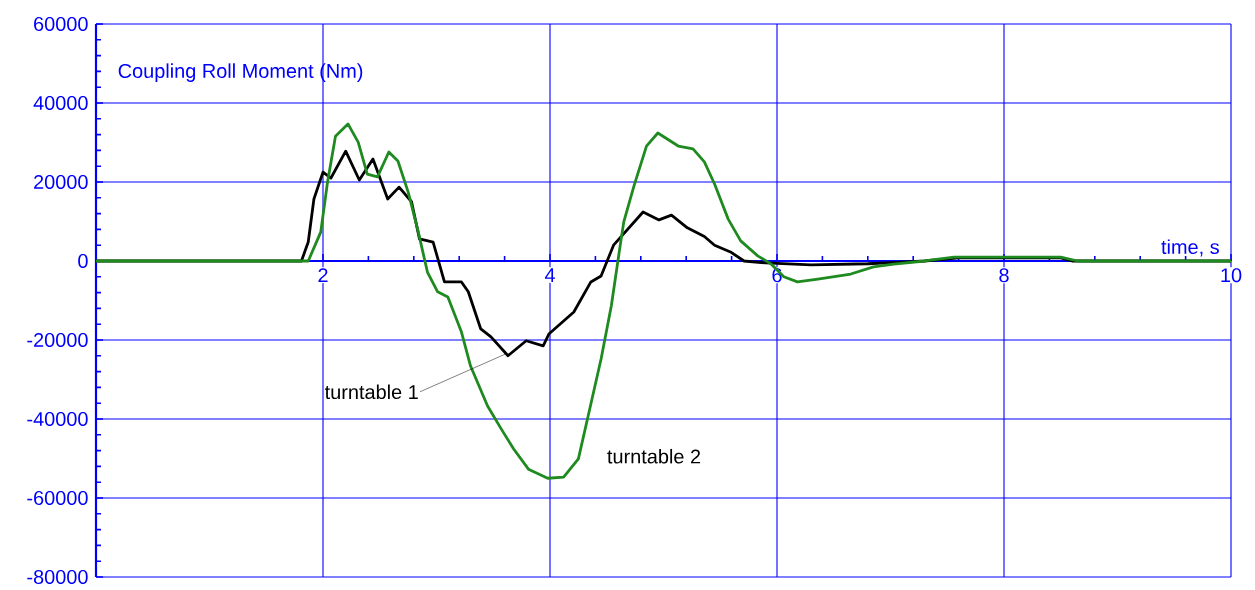 The width and height of the screenshot is (1255, 590). I want to click on x-axis-title: time, s, so click(1190, 248).